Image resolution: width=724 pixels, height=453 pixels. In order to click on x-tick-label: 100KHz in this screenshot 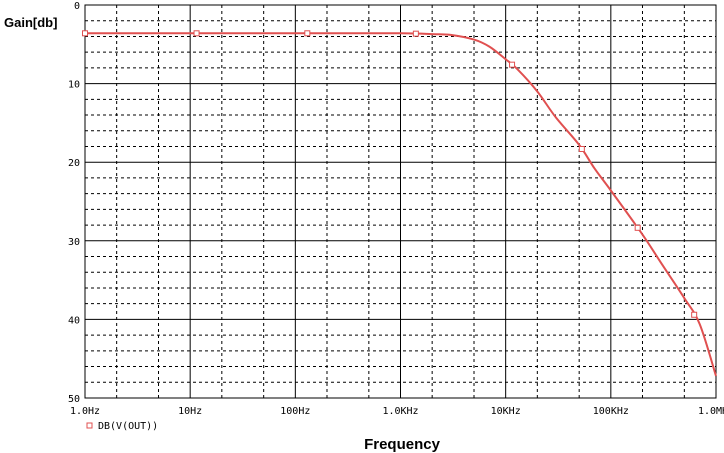, I will do `click(611, 411)`.